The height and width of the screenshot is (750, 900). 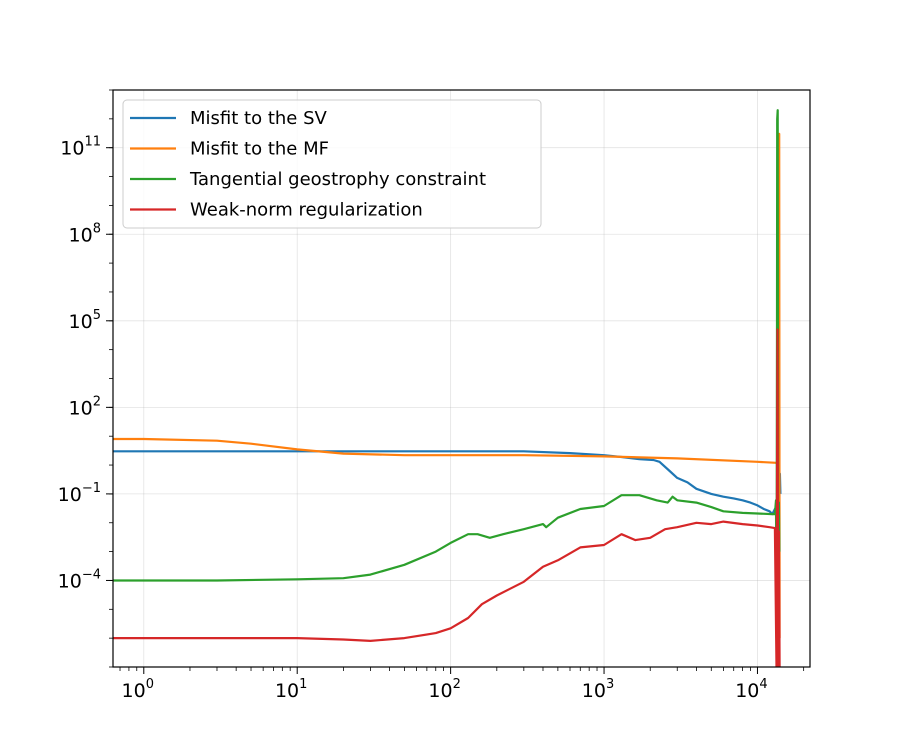 What do you see at coordinates (259, 118) in the screenshot?
I see `legend-label: Misfit to the SV` at bounding box center [259, 118].